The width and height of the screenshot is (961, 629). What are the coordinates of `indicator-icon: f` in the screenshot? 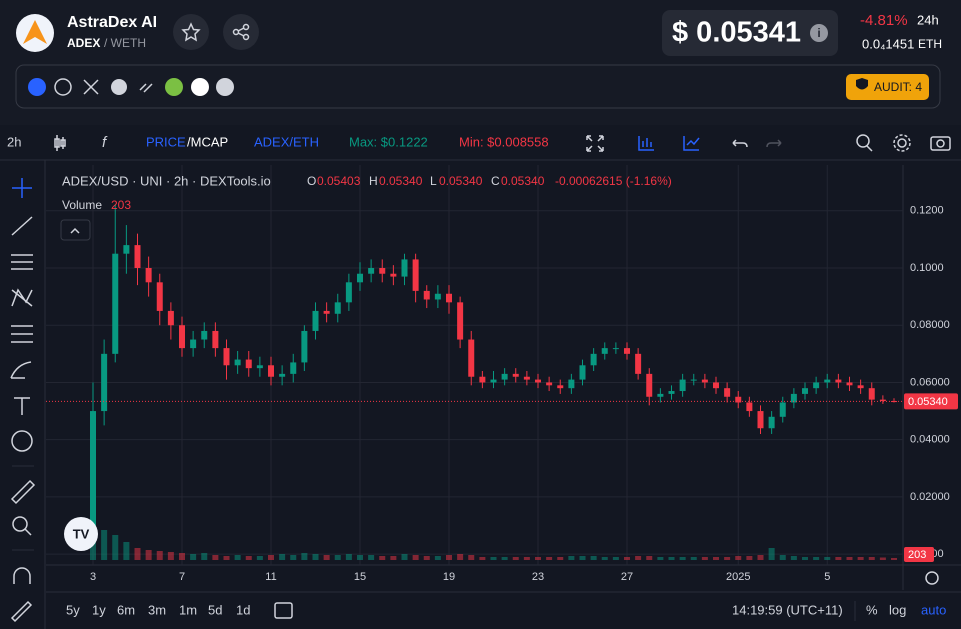 It's located at (105, 142).